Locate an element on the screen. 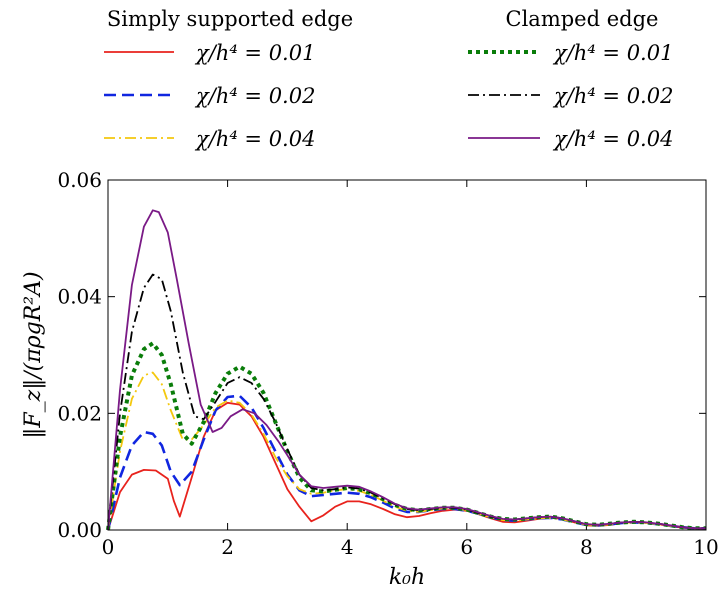 The width and height of the screenshot is (719, 596). legend-title-clamped: Clamped edge is located at coordinates (582, 19).